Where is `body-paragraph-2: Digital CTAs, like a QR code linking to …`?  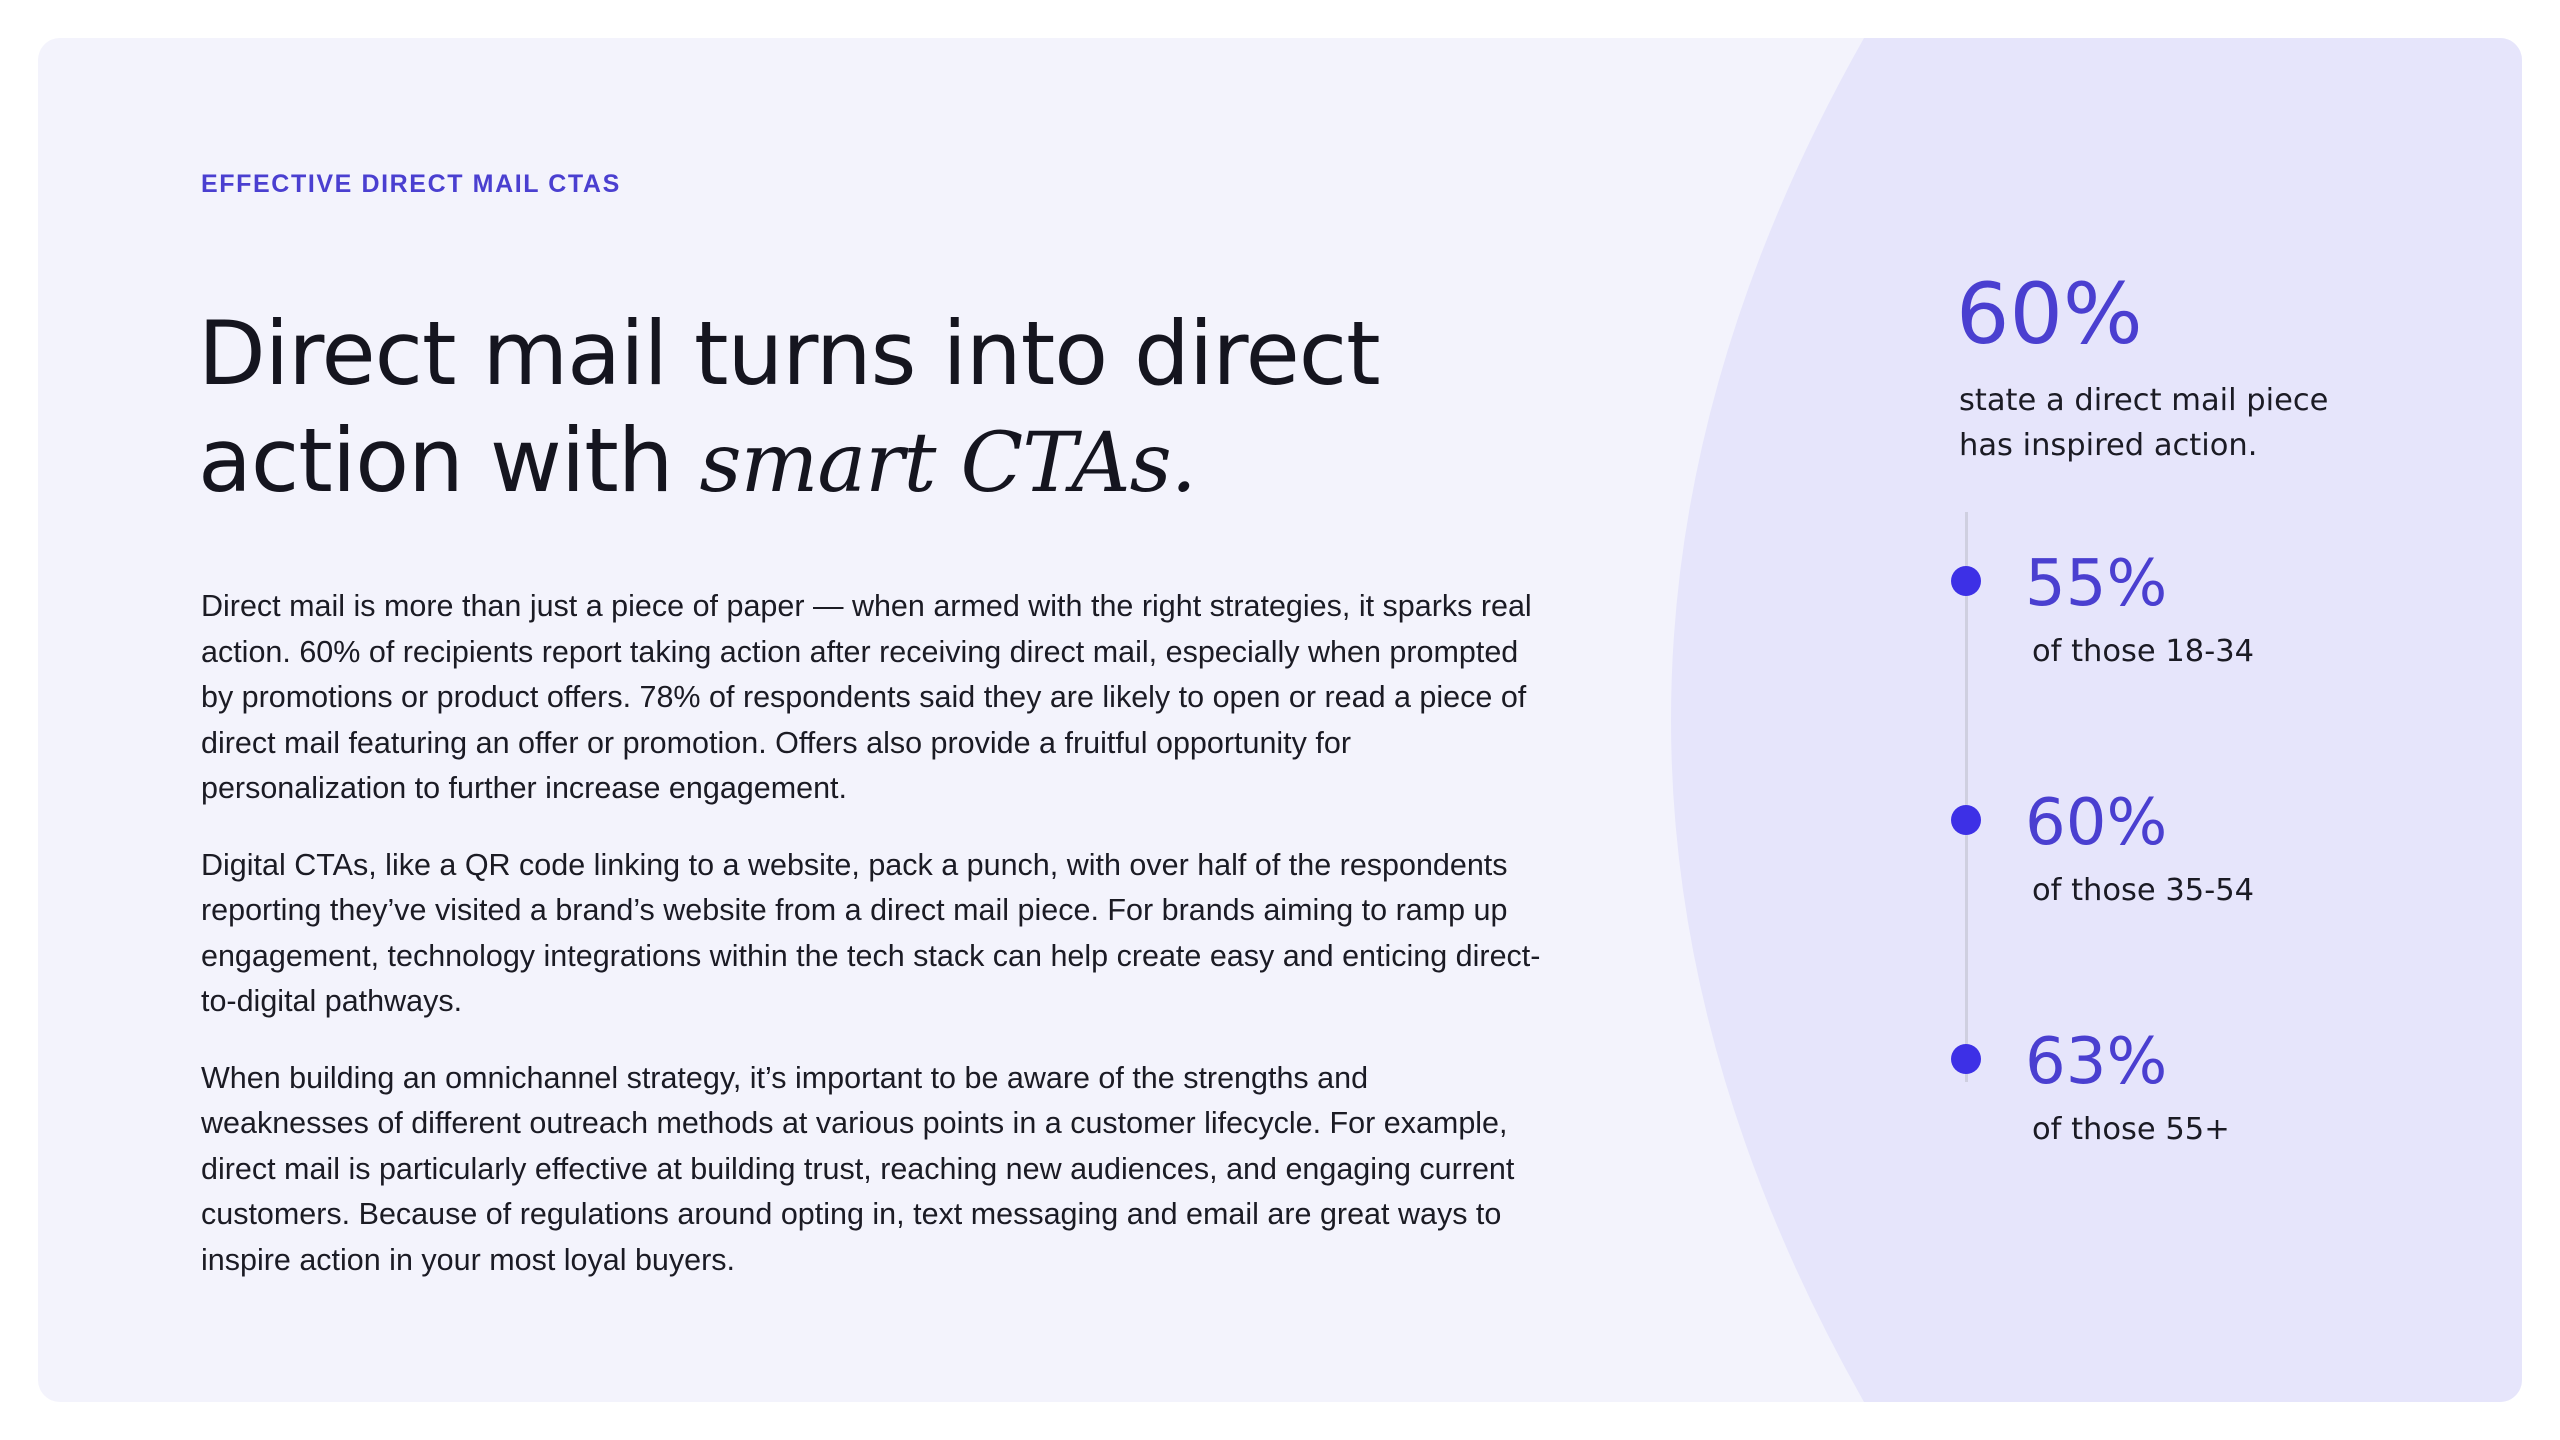 body-paragraph-2: Digital CTAs, like a QR code linking to … is located at coordinates (871, 933).